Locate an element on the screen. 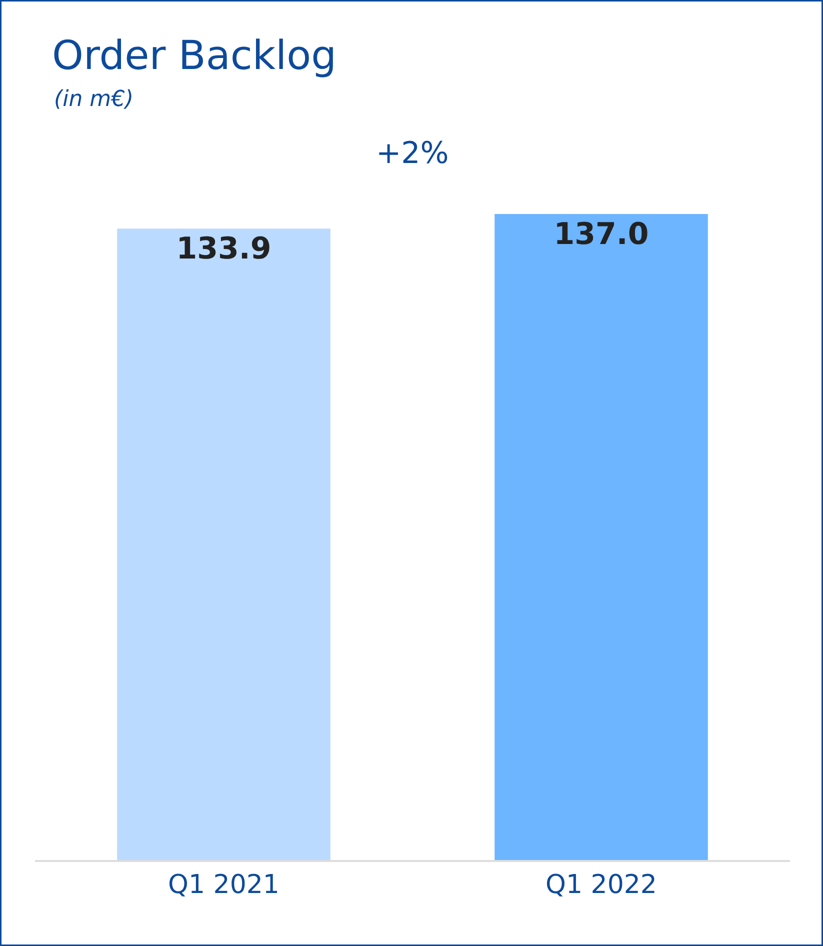  chart-title: Order Backlog is located at coordinates (194, 56).